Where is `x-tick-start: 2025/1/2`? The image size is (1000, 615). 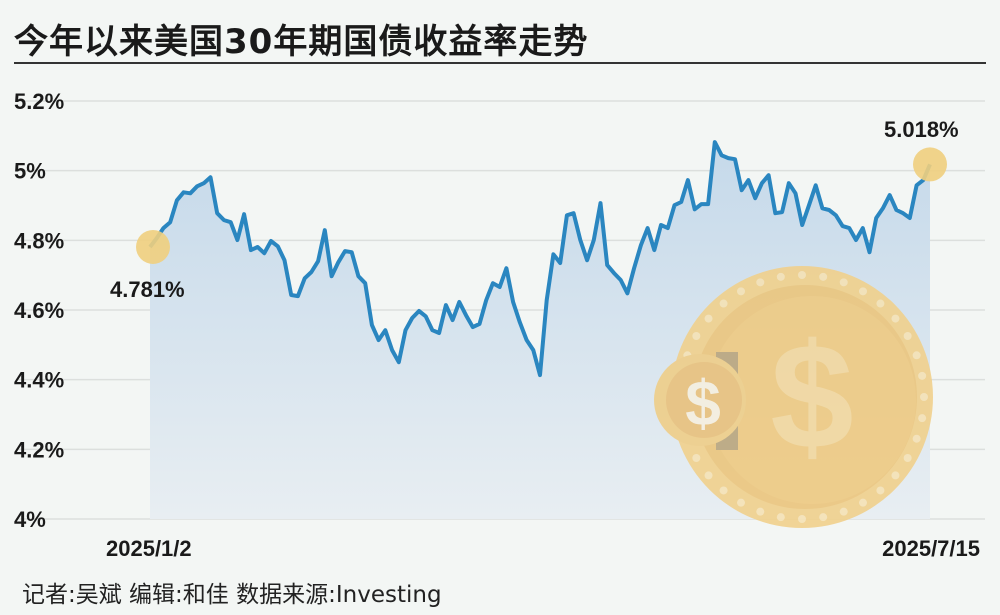
x-tick-start: 2025/1/2 is located at coordinates (149, 548).